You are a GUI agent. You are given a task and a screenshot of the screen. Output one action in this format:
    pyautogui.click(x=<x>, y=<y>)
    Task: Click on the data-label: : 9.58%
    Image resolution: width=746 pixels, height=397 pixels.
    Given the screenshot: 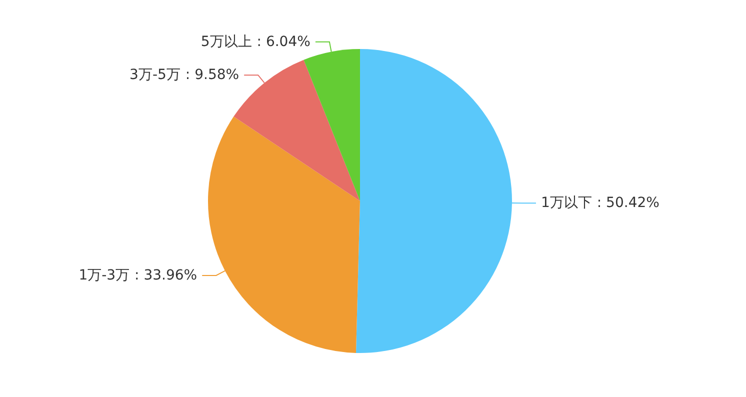 What is the action you would take?
    pyautogui.click(x=212, y=75)
    